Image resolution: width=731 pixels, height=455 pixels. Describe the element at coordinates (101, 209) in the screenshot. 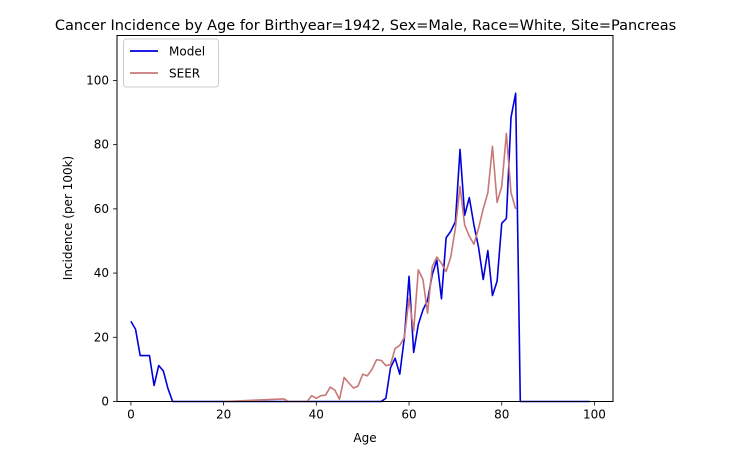

I see `y-tick-label: 60` at that location.